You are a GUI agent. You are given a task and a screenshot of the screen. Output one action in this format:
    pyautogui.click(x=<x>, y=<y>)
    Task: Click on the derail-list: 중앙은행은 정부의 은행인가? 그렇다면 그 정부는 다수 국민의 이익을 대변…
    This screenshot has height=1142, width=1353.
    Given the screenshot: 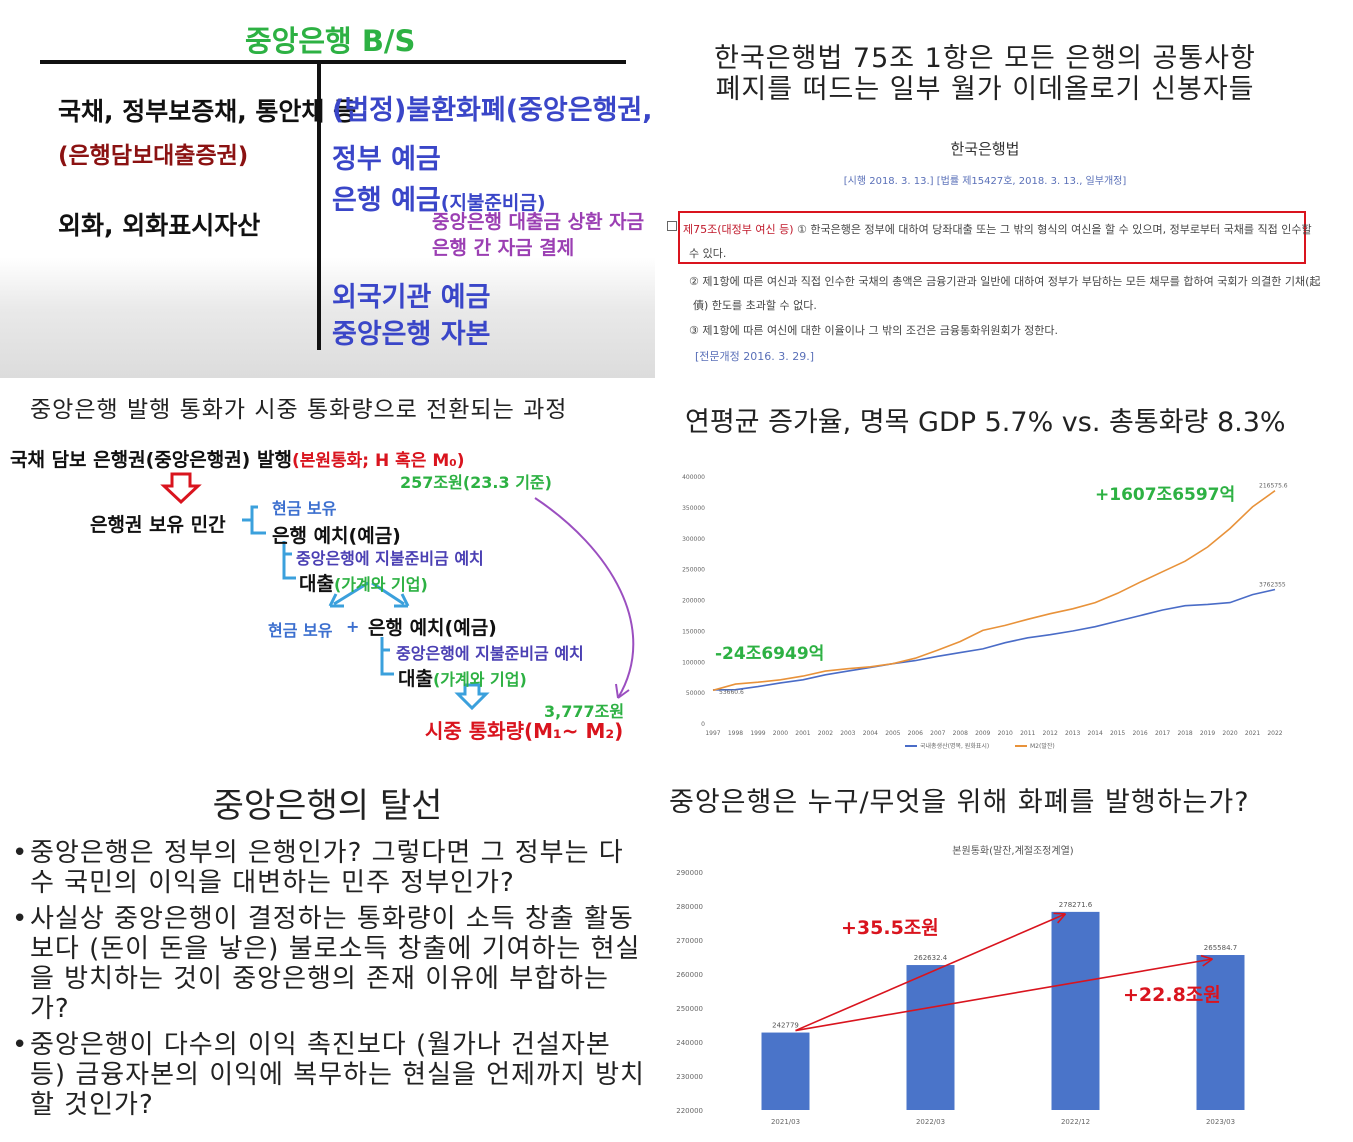 What is the action you would take?
    pyautogui.click(x=328, y=982)
    